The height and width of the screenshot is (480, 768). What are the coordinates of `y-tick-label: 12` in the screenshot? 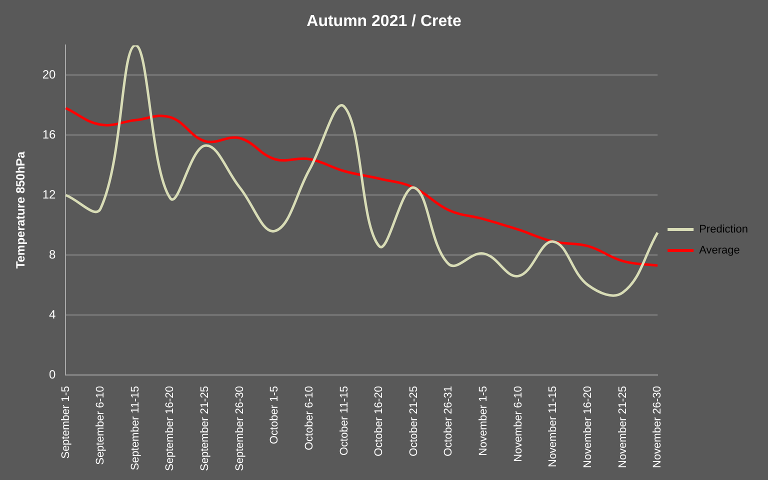 It's located at (49, 194).